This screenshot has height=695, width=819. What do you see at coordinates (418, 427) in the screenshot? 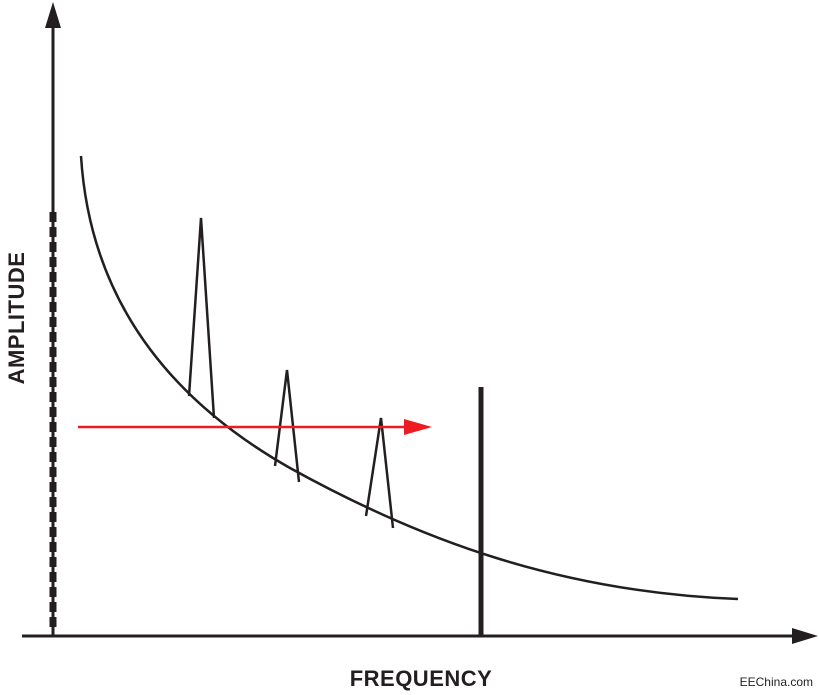
I see `red-arrowhead` at bounding box center [418, 427].